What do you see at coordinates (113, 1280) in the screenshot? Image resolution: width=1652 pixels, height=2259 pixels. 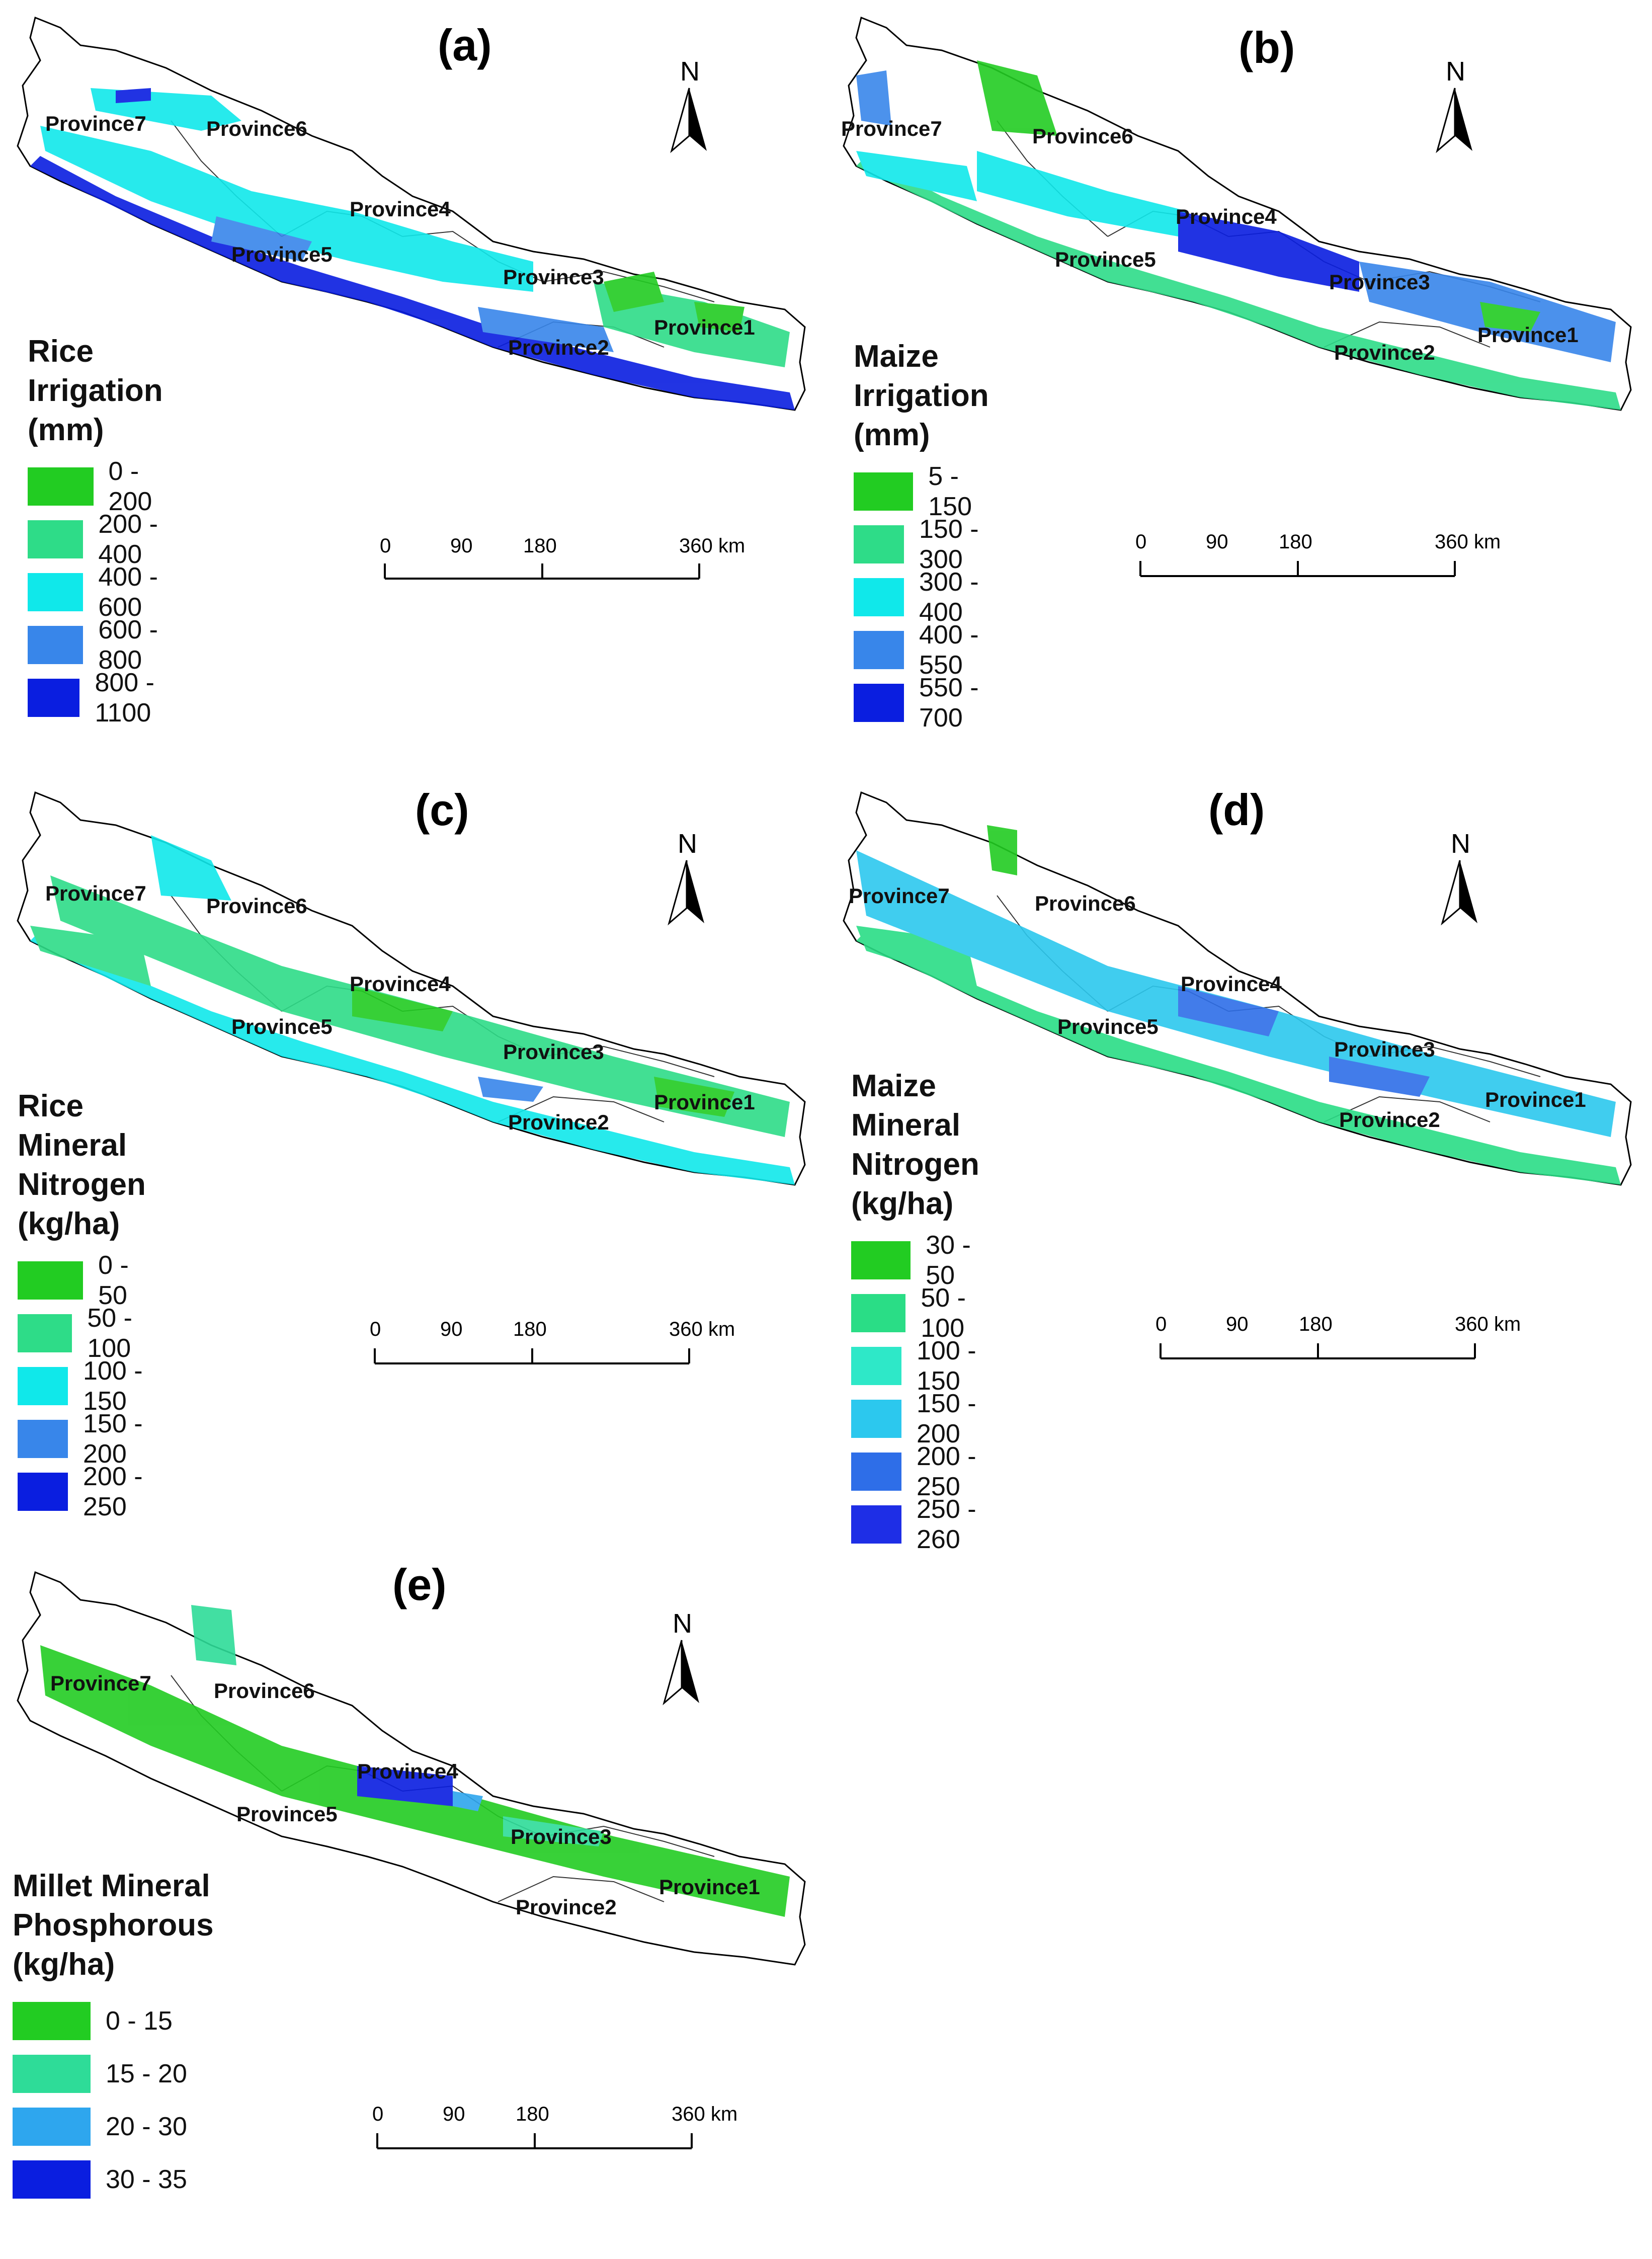 I see `legend-label: 0 - 50` at bounding box center [113, 1280].